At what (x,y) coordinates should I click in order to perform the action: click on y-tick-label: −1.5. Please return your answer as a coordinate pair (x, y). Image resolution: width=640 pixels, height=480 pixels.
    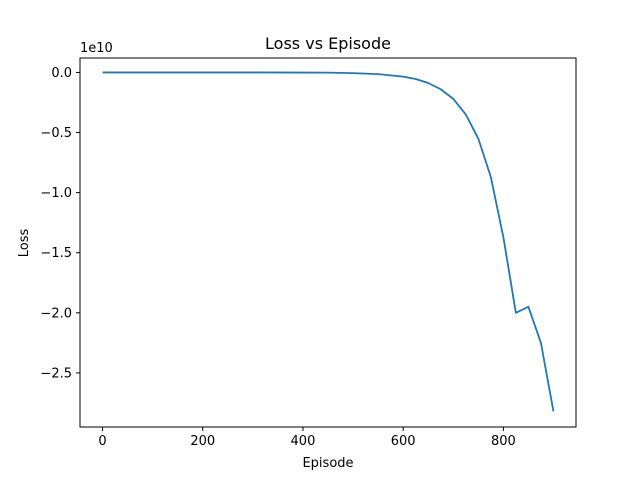
    Looking at the image, I should click on (56, 253).